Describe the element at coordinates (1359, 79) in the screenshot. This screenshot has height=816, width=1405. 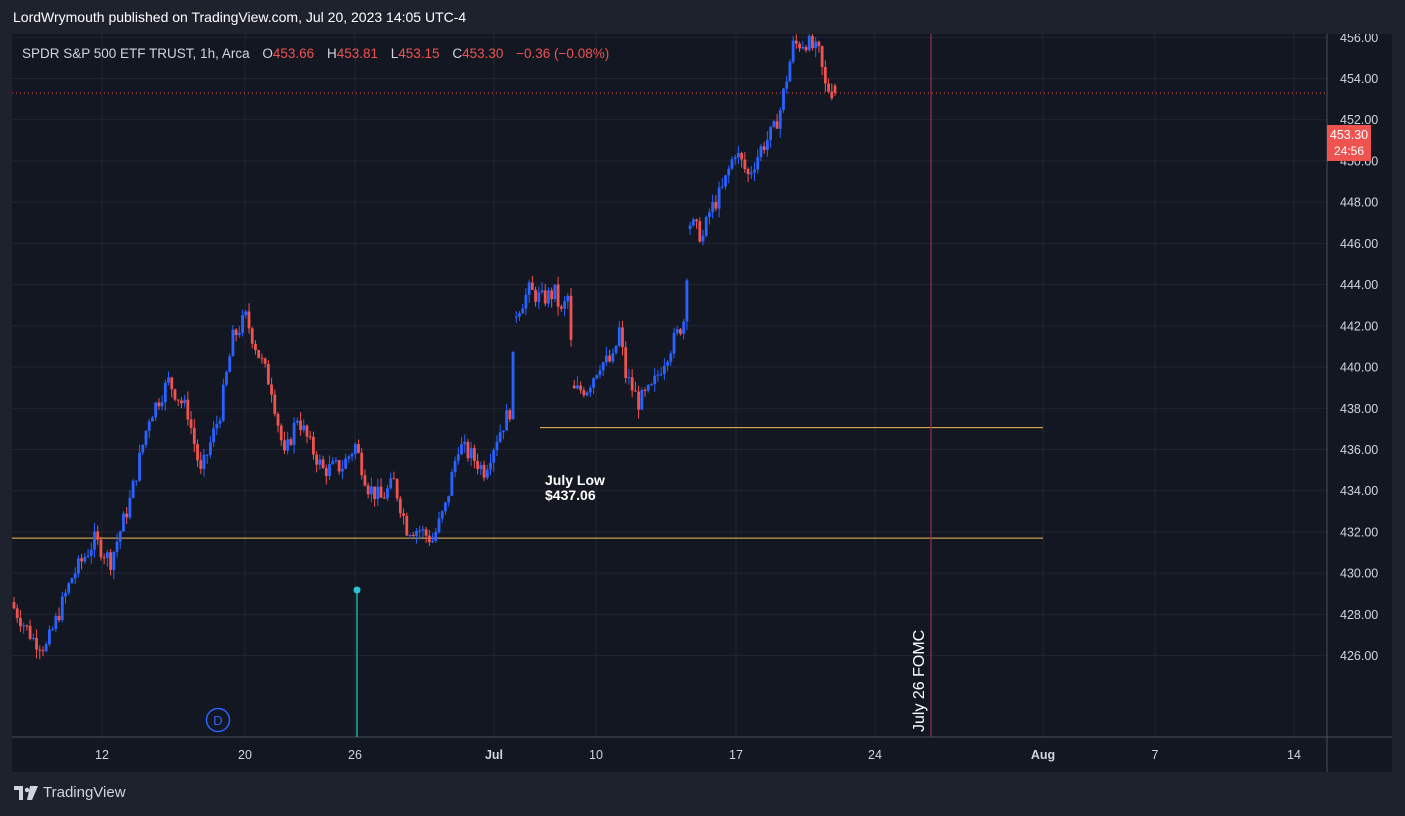
I see `y-tick-label: 454.00` at that location.